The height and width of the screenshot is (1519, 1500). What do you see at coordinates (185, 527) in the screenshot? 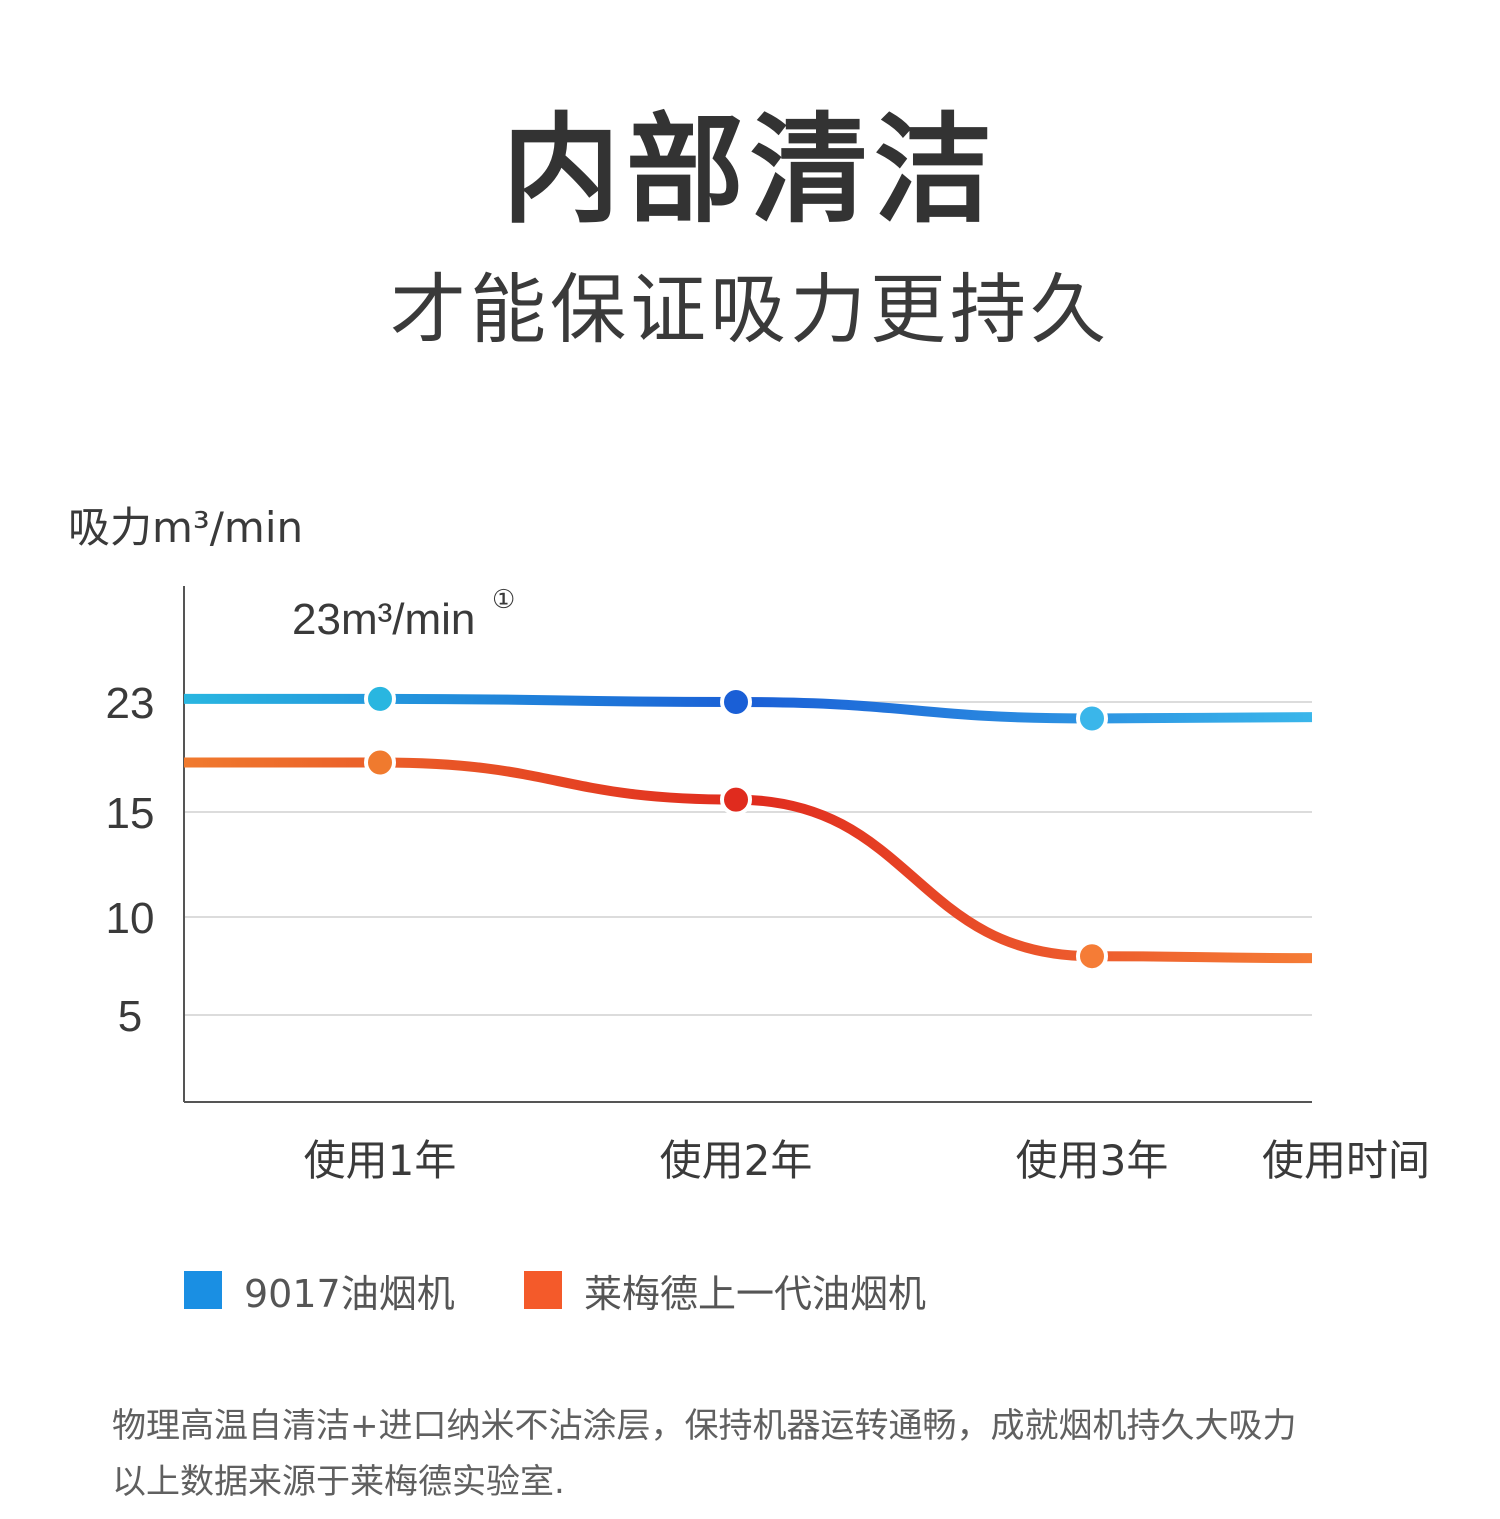
I see `y-axis-label: 吸力m³/min` at bounding box center [185, 527].